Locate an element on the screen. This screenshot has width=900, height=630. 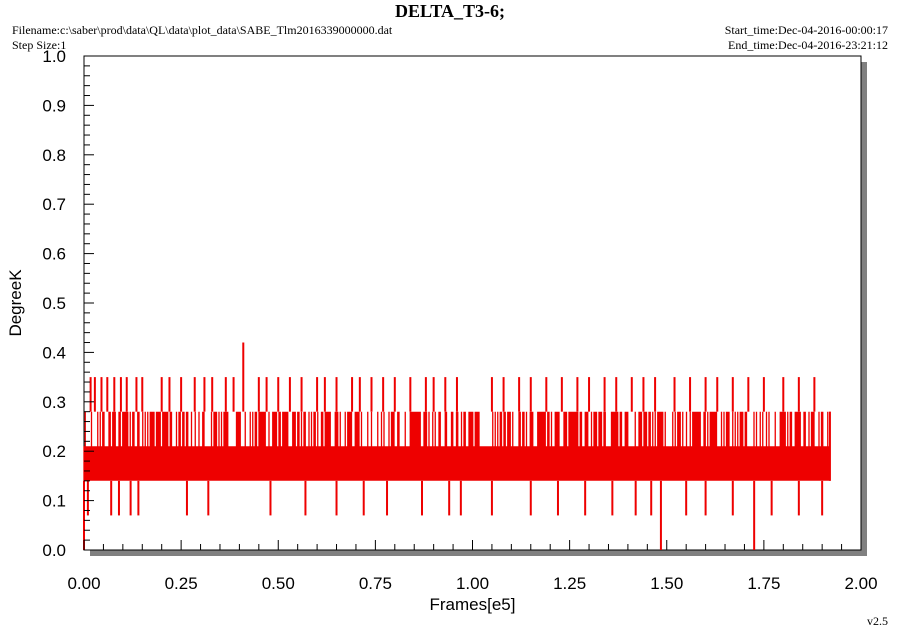
y-tick-label: 0.1 is located at coordinates (54, 501).